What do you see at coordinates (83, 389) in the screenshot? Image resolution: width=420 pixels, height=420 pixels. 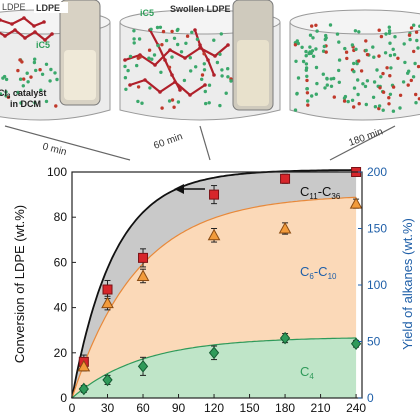 I see `marker-c4` at bounding box center [83, 389].